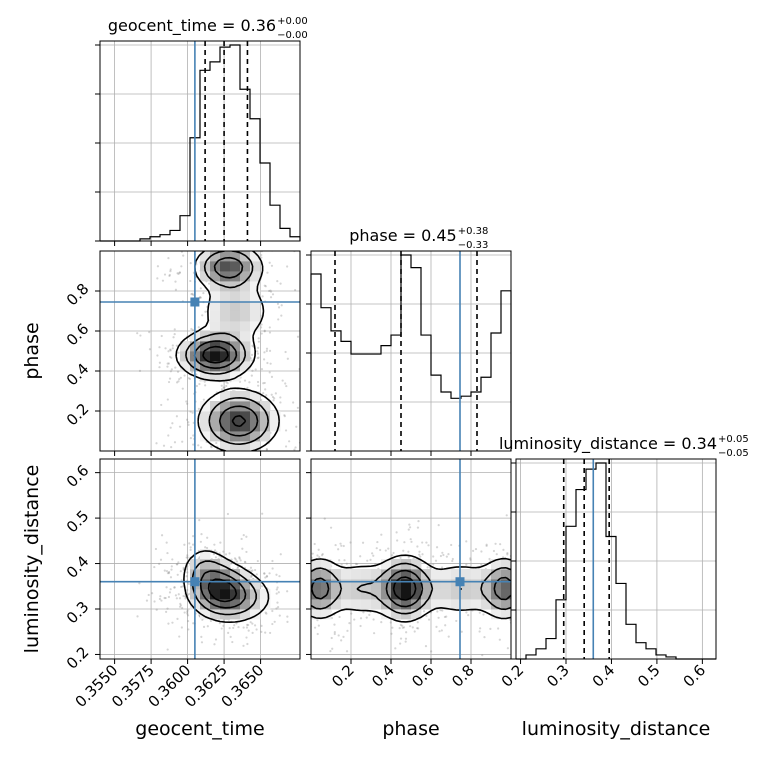 The width and height of the screenshot is (760, 760). Describe the element at coordinates (460, 582) in the screenshot. I see `truth-marker` at that location.